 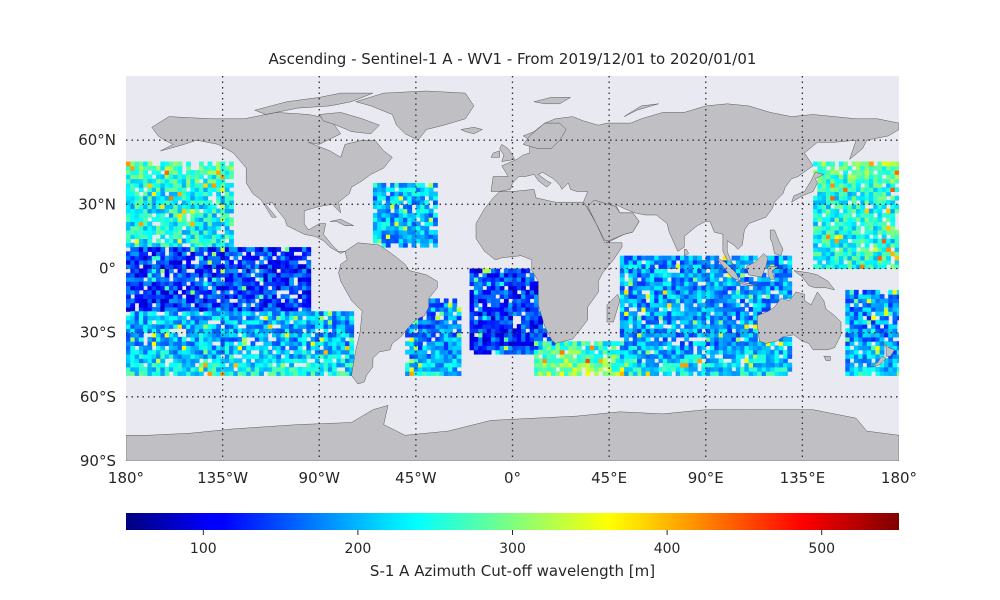 What do you see at coordinates (803, 478) in the screenshot?
I see `lon-label: 135°E` at bounding box center [803, 478].